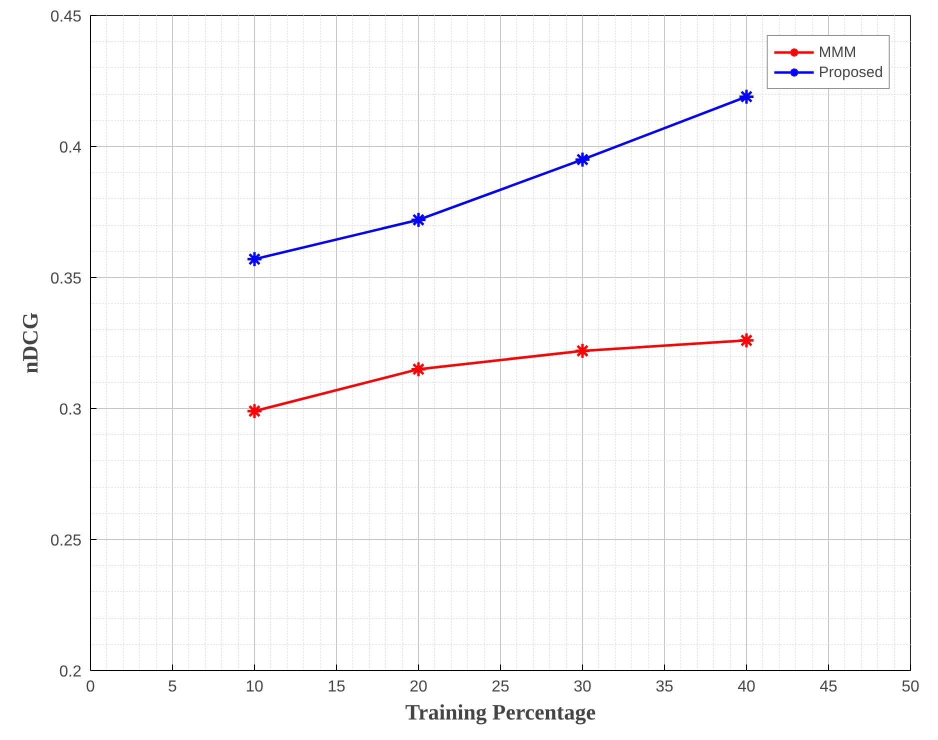 The image size is (938, 740). I want to click on y-tick-label: 0.4, so click(70, 148).